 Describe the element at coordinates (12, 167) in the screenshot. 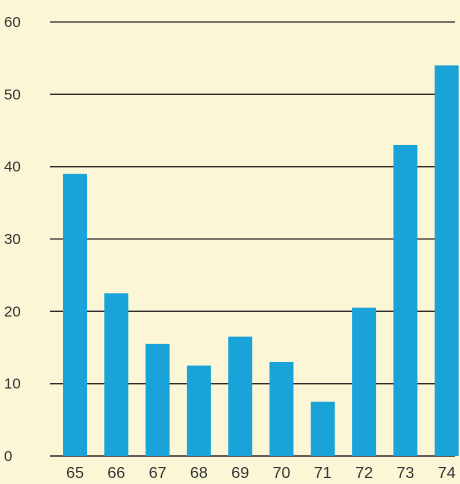

I see `y-tick-label: 40` at that location.